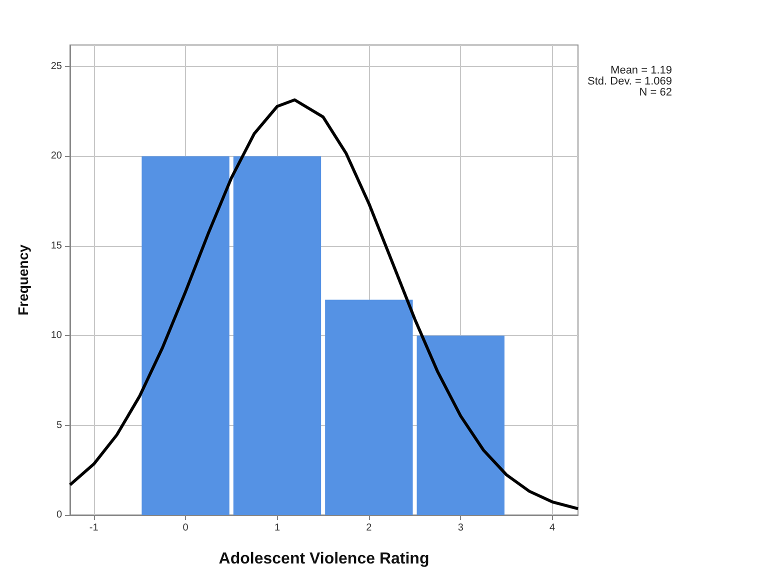  Describe the element at coordinates (655, 92) in the screenshot. I see `text: N = 62` at that location.